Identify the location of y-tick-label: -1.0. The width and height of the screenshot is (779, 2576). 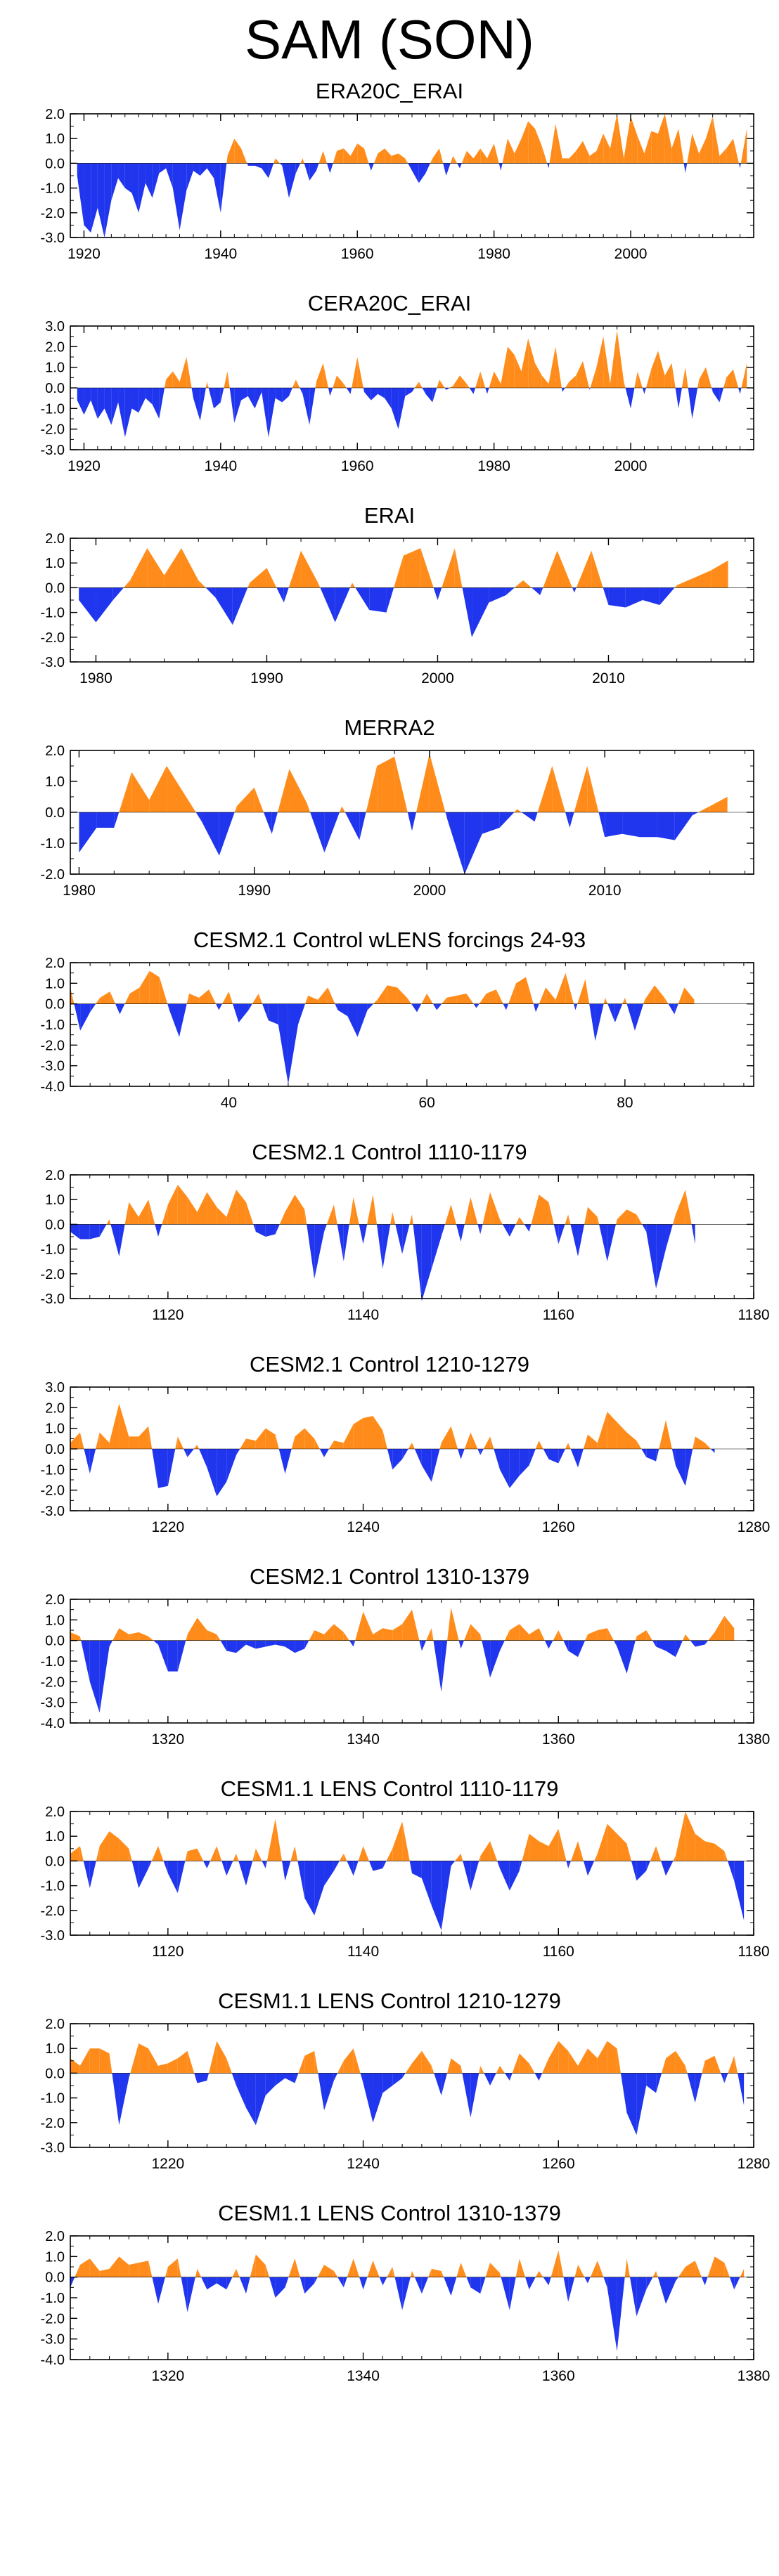
(53, 2298).